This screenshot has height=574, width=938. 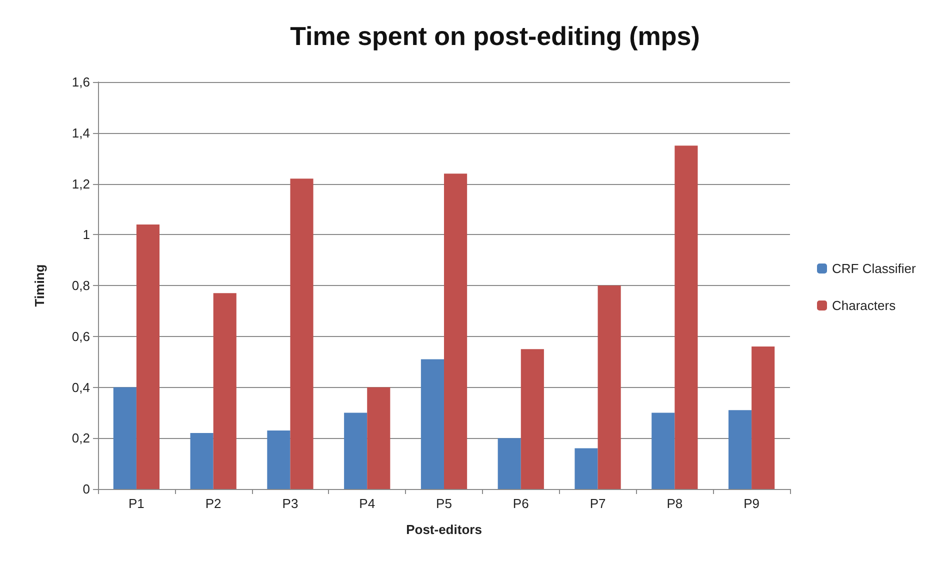 What do you see at coordinates (752, 503) in the screenshot?
I see `x-tick-label: P9` at bounding box center [752, 503].